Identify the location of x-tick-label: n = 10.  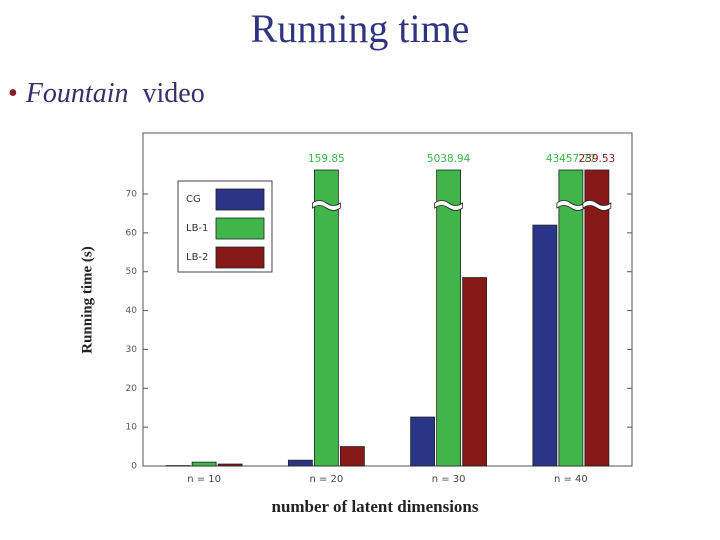
(204, 479).